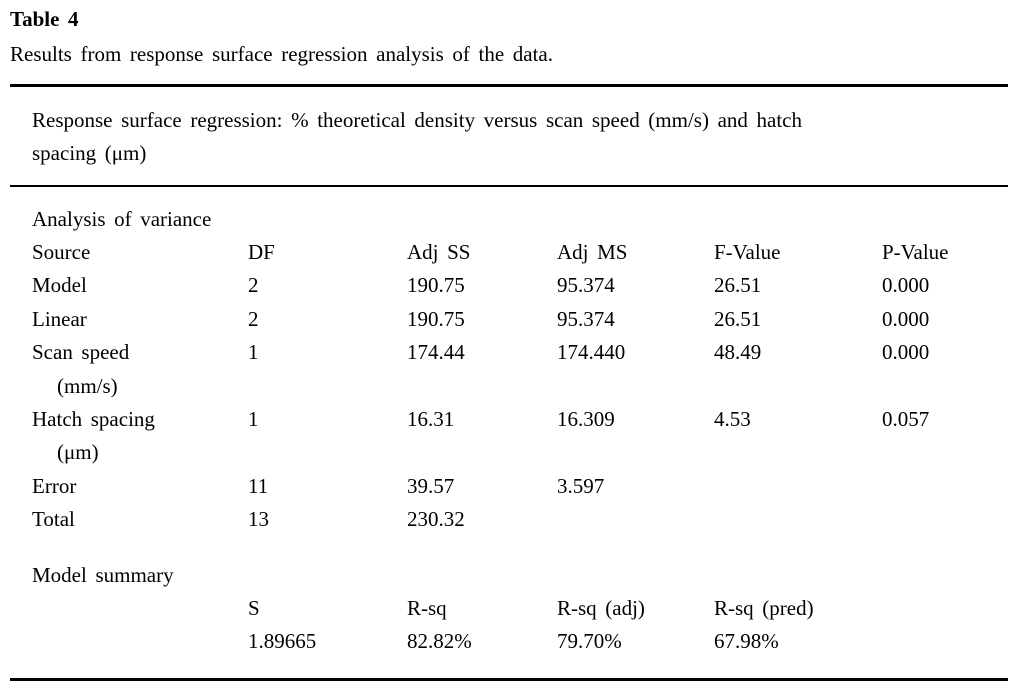 Image resolution: width=1018 pixels, height=694 pixels. I want to click on cell-p-value: 0.057, so click(906, 419).